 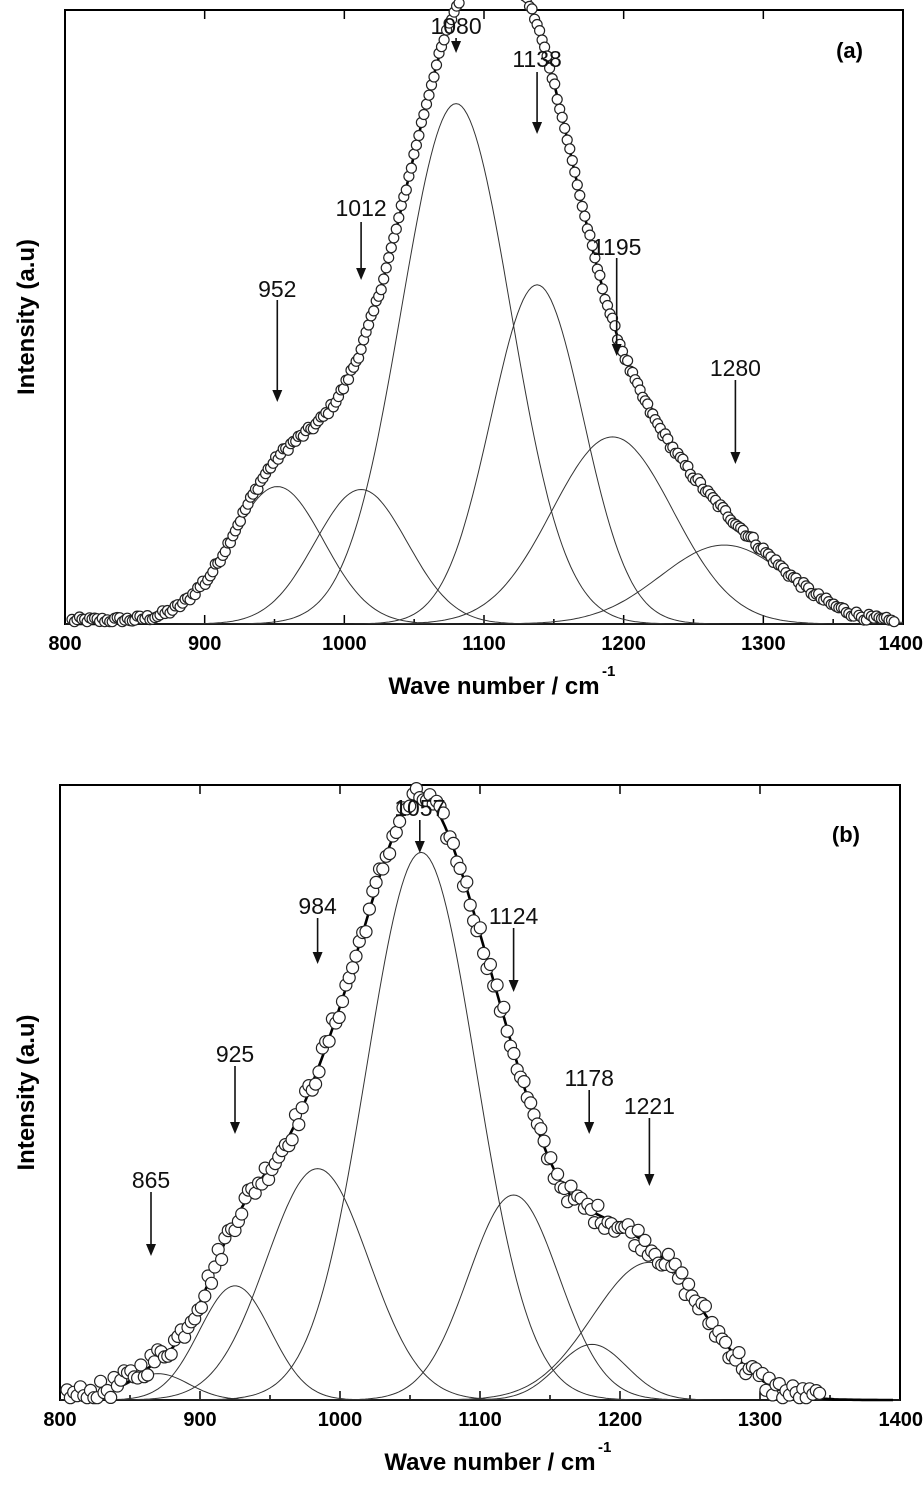 I want to click on peak-label-1178: 1178, so click(x=588, y=1078).